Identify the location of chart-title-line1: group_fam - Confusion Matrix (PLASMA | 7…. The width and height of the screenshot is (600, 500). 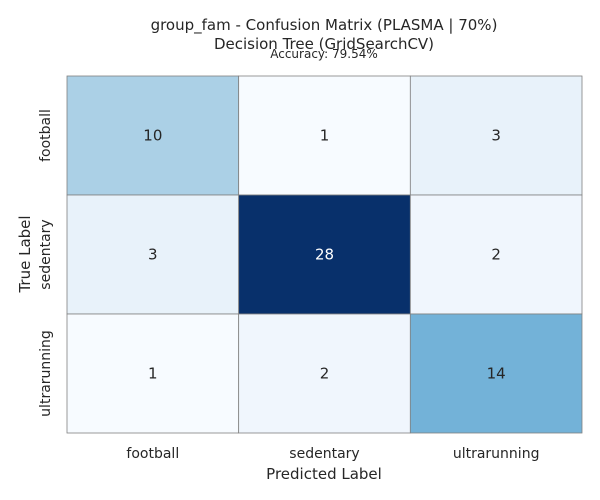
(324, 25).